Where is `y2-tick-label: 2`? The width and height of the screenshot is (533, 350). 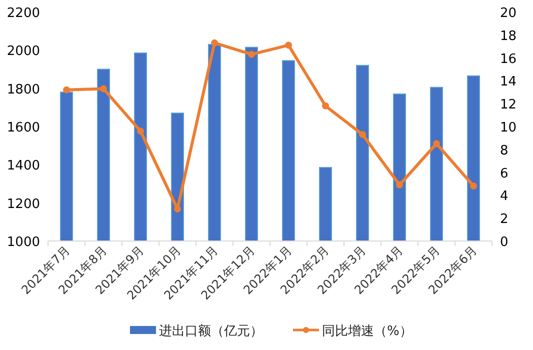
y2-tick-label: 2 is located at coordinates (504, 220).